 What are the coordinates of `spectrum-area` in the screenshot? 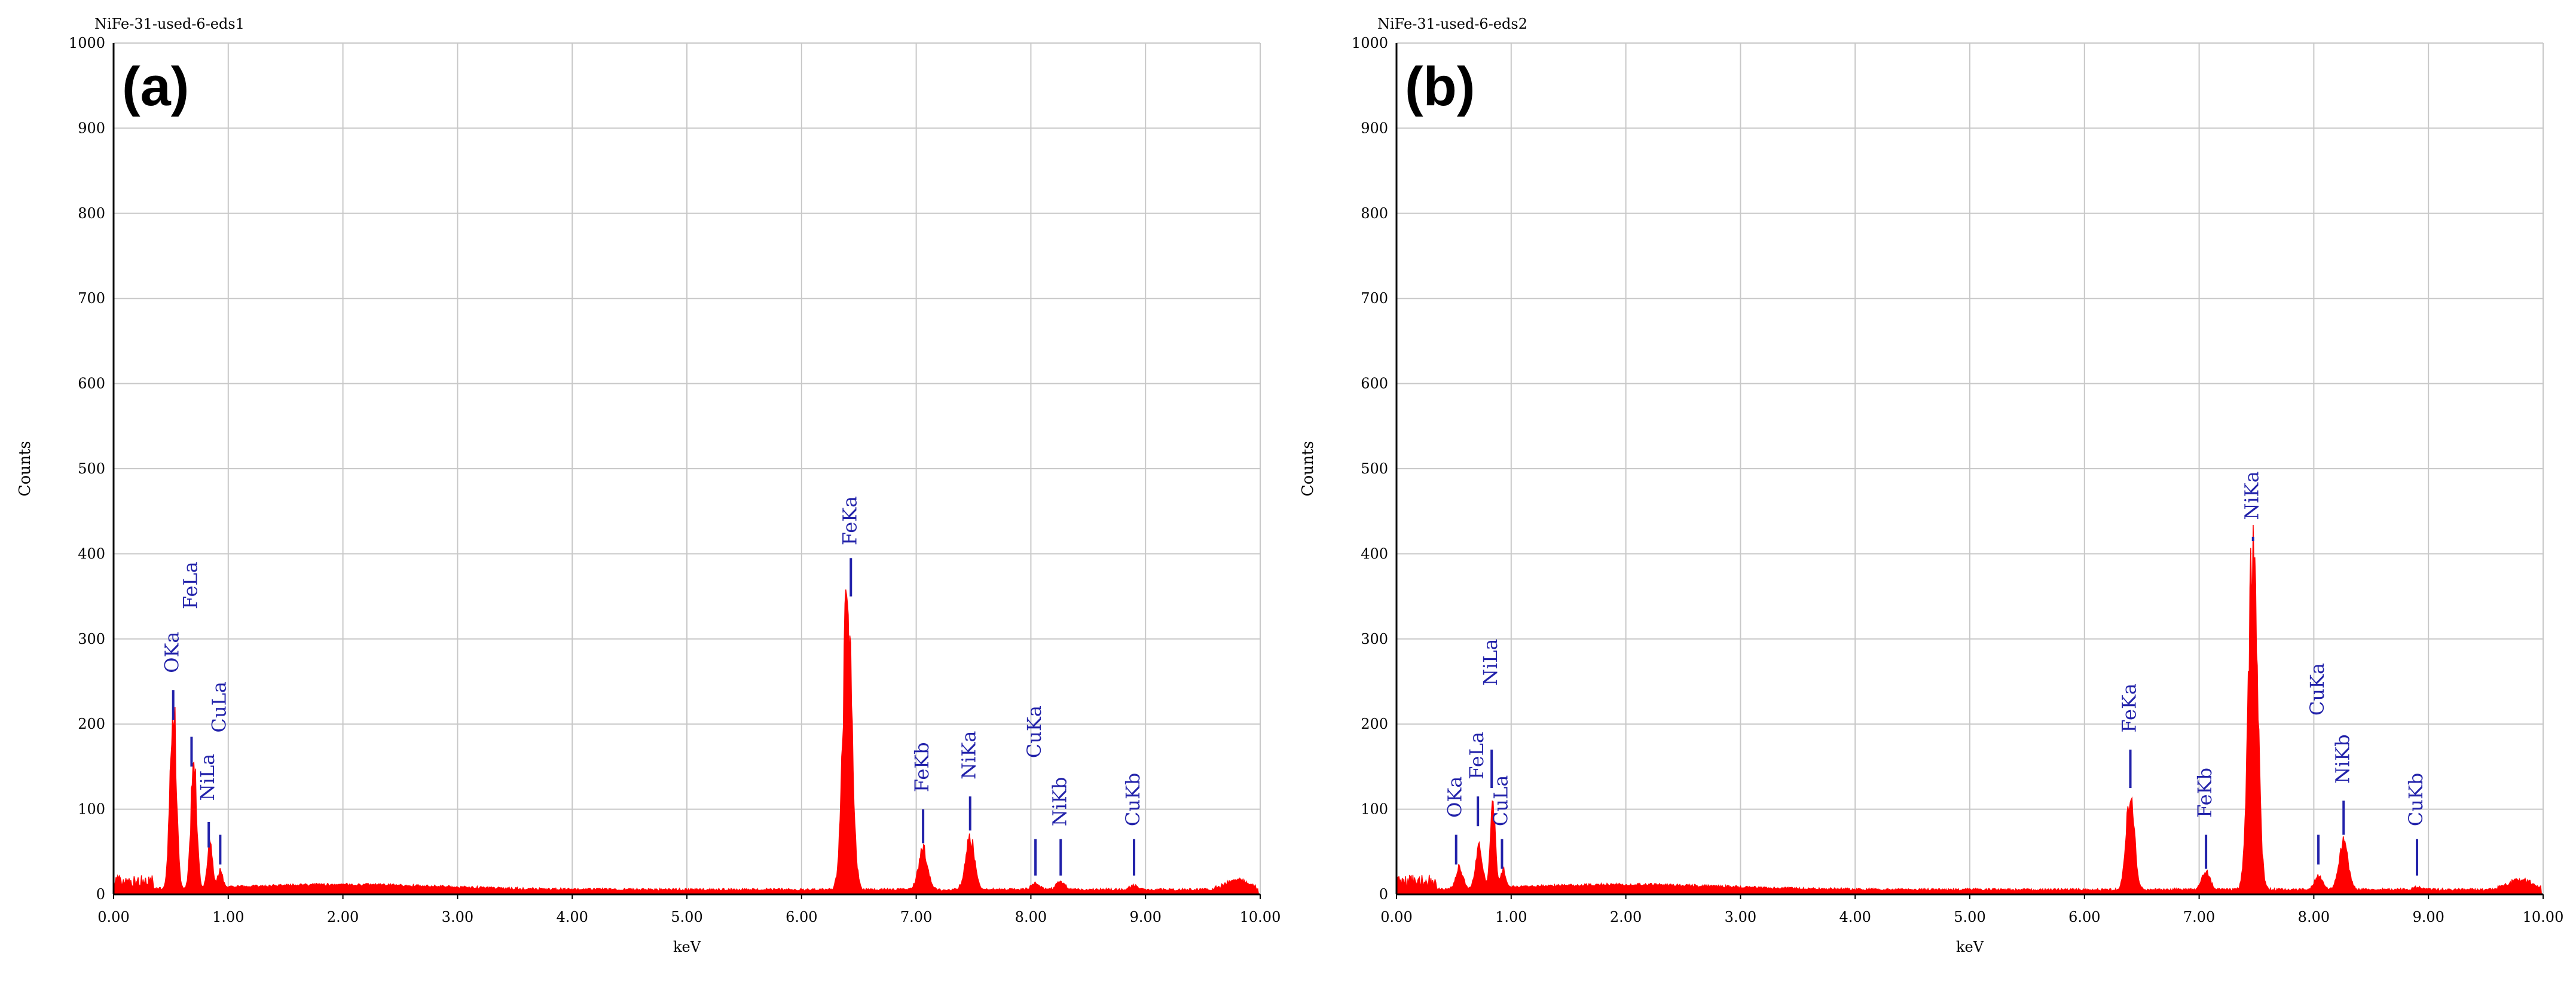 It's located at (686, 742).